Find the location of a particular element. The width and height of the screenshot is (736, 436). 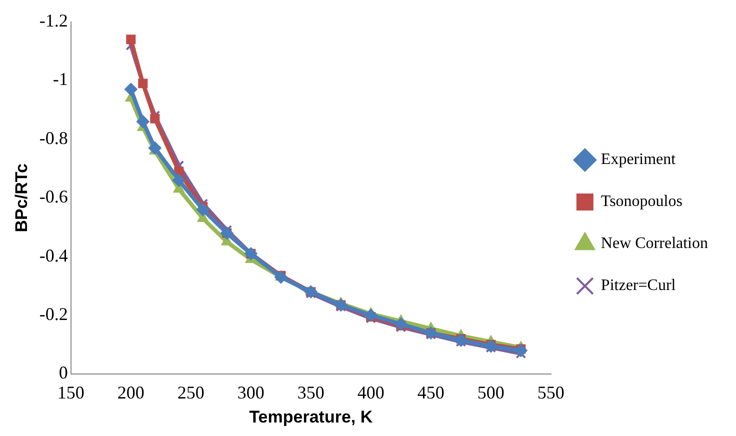

x-tick-label: 550 is located at coordinates (550, 392).